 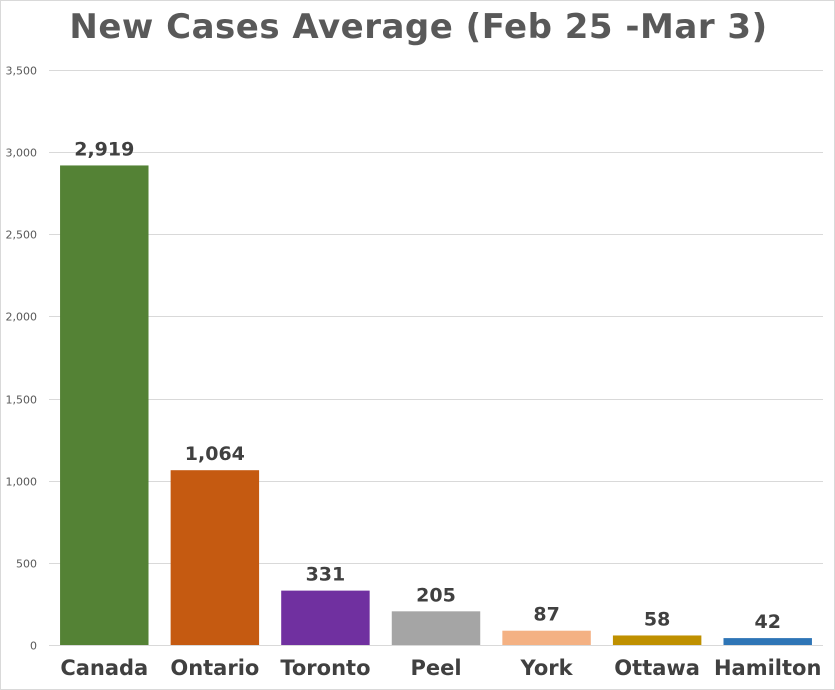 What do you see at coordinates (547, 668) in the screenshot?
I see `x-tick-label: York` at bounding box center [547, 668].